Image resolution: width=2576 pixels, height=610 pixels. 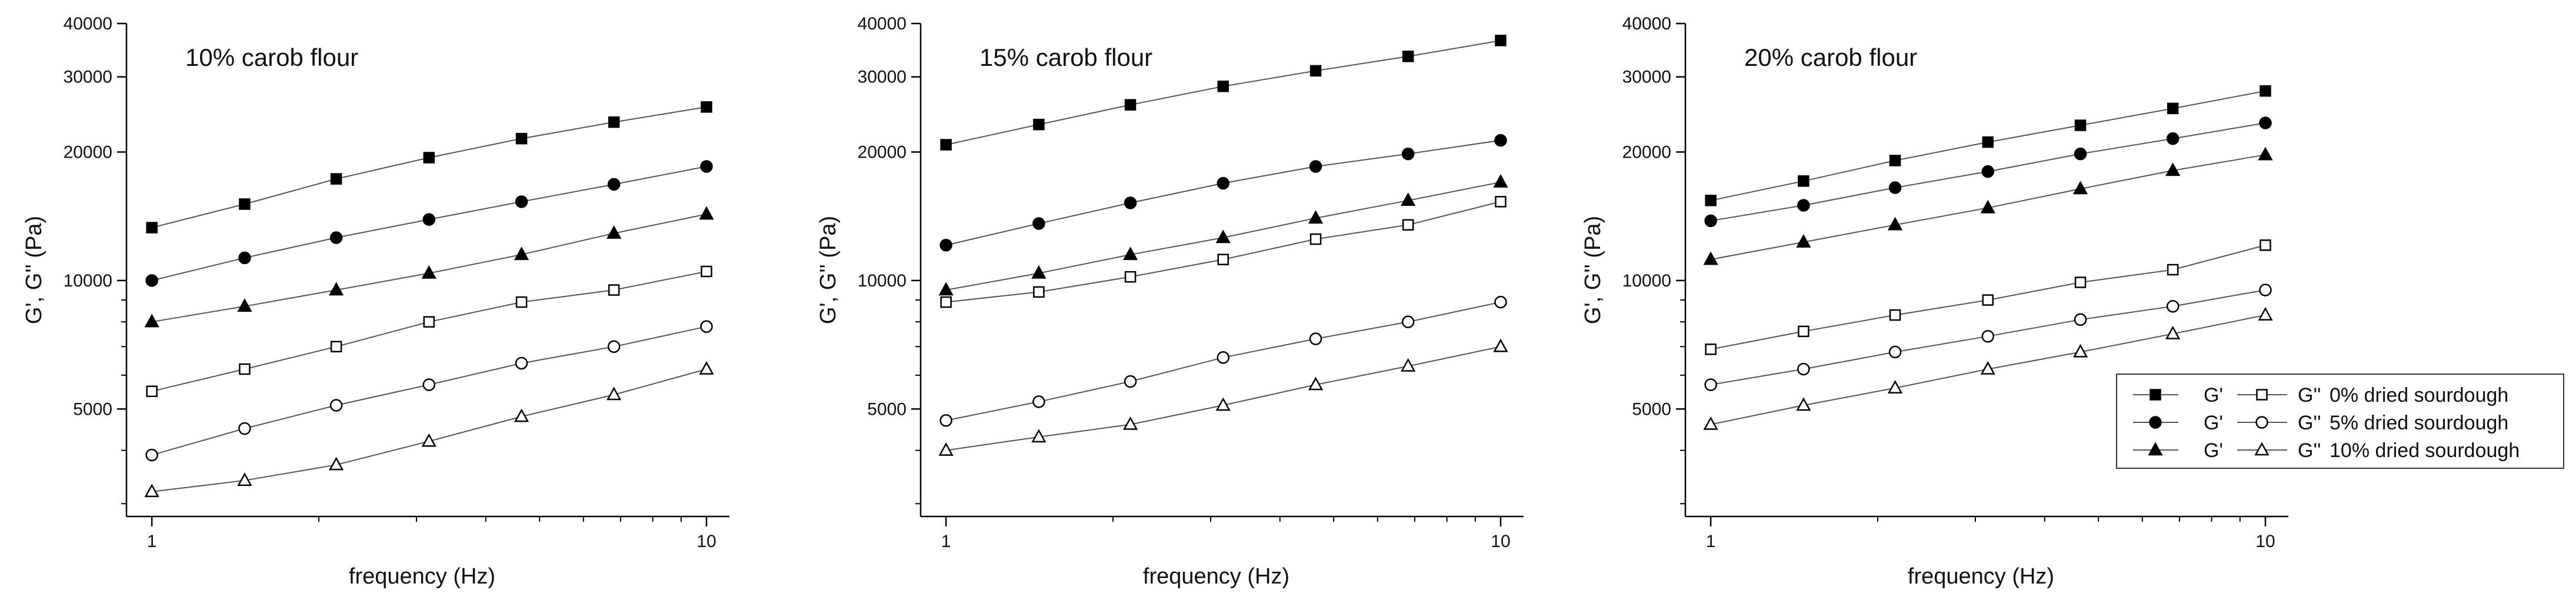 What do you see at coordinates (2261, 422) in the screenshot?
I see `legend-circle-open-icon` at bounding box center [2261, 422].